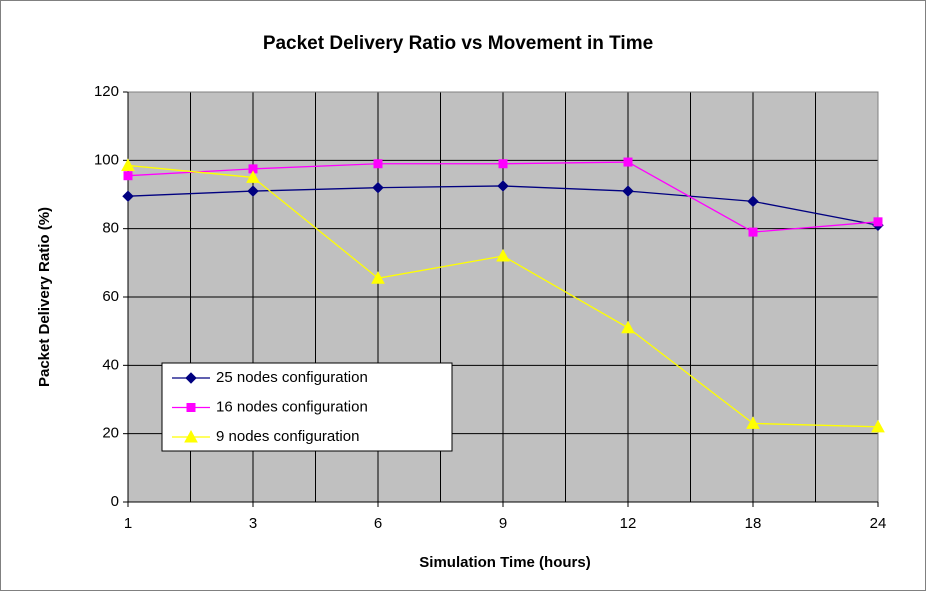  I want to click on legend-label: 16 nodes configuration, so click(292, 406).